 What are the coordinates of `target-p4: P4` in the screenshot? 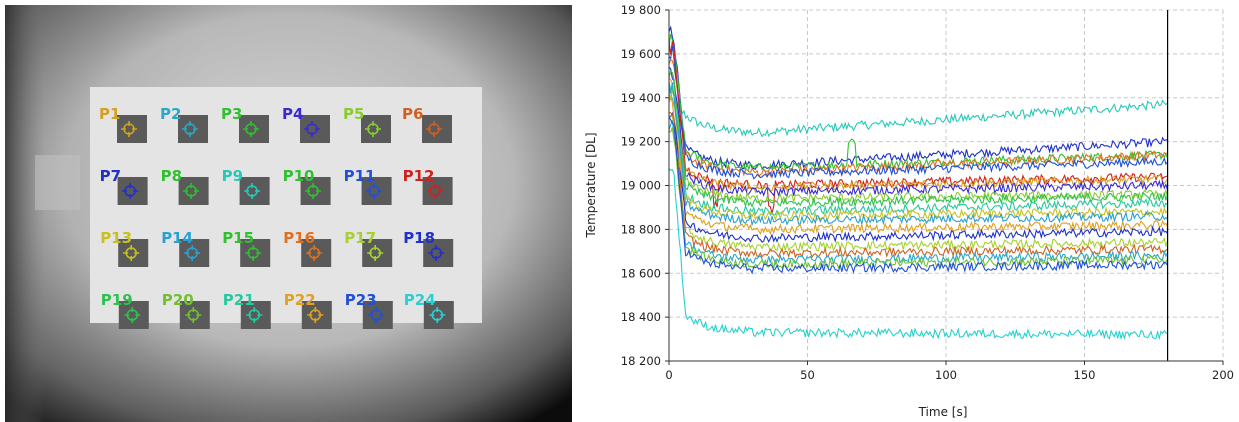 It's located at (306, 124).